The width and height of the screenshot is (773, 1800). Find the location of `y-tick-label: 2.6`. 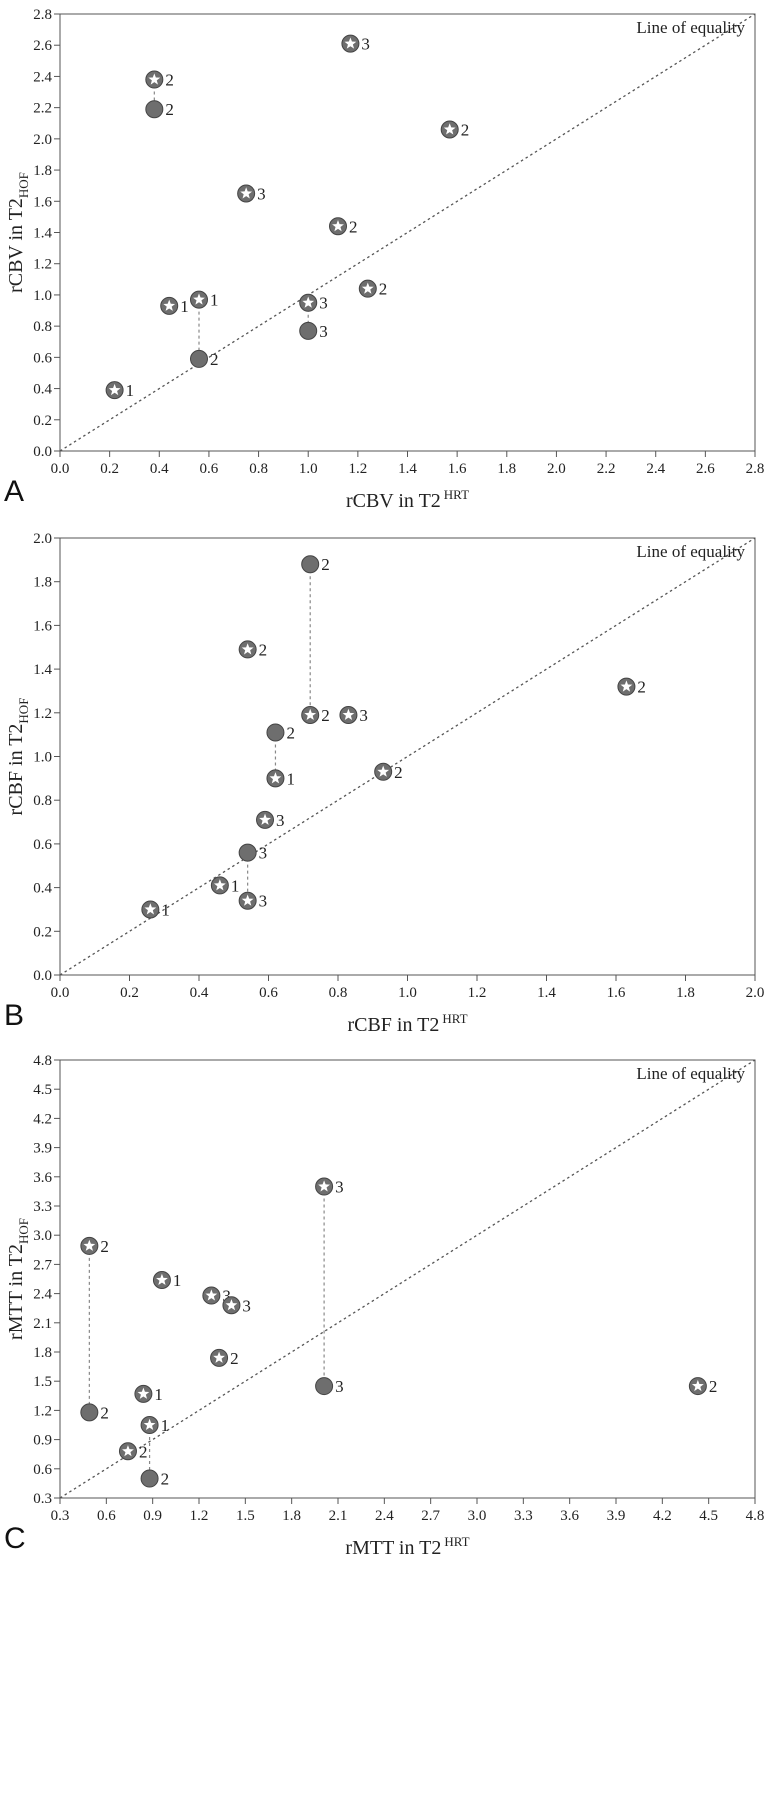

y-tick-label: 2.6 is located at coordinates (42, 46).